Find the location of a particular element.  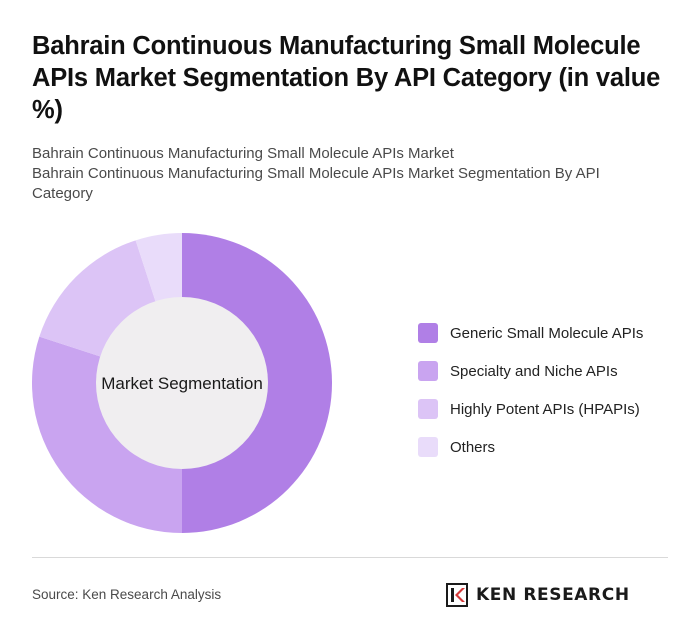

legend-item: Generic Small Molecule APIs is located at coordinates (553, 333).